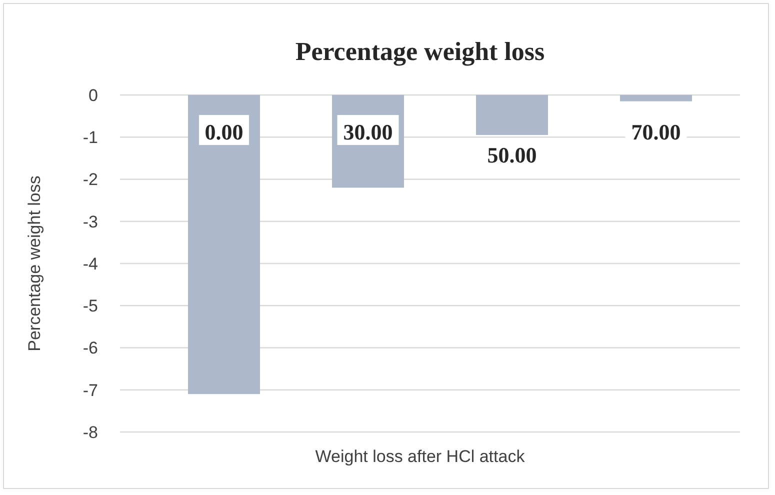 The height and width of the screenshot is (495, 775). Describe the element at coordinates (420, 51) in the screenshot. I see `chart-title: Percentage weight loss` at that location.